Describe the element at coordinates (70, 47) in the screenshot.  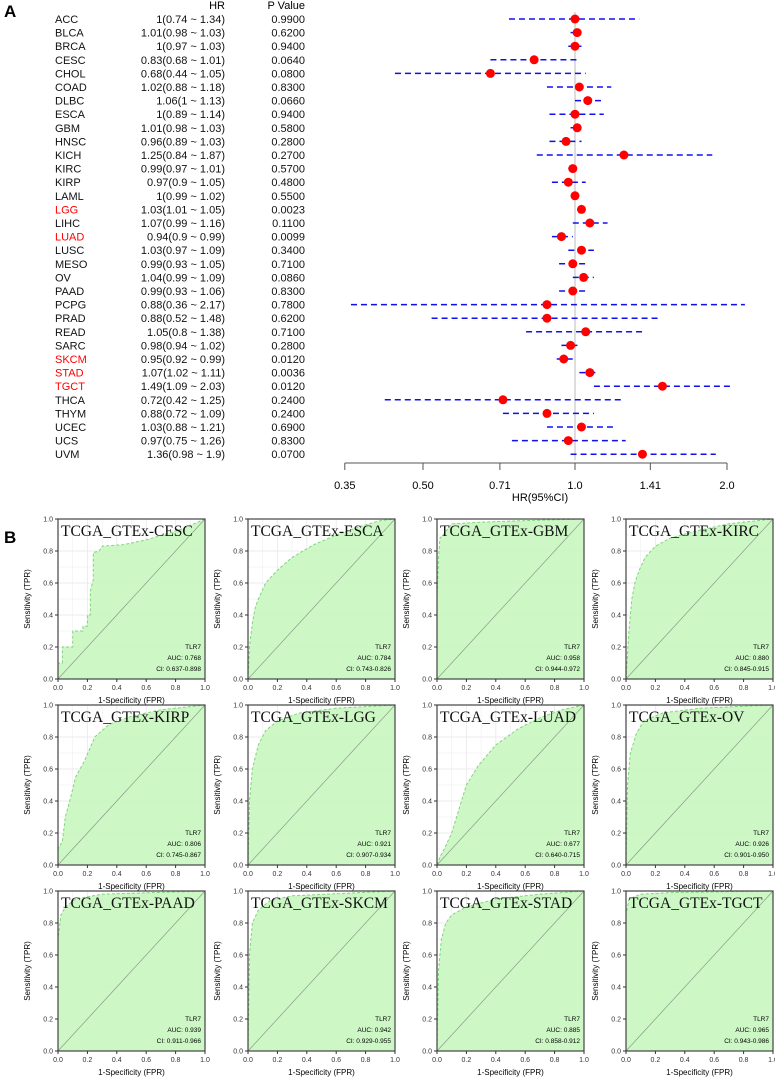
I see `cancer-label: BRCA` at that location.